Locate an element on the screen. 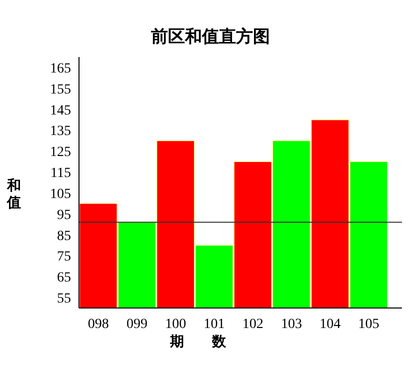  y-tick-label: 115 is located at coordinates (60, 174).